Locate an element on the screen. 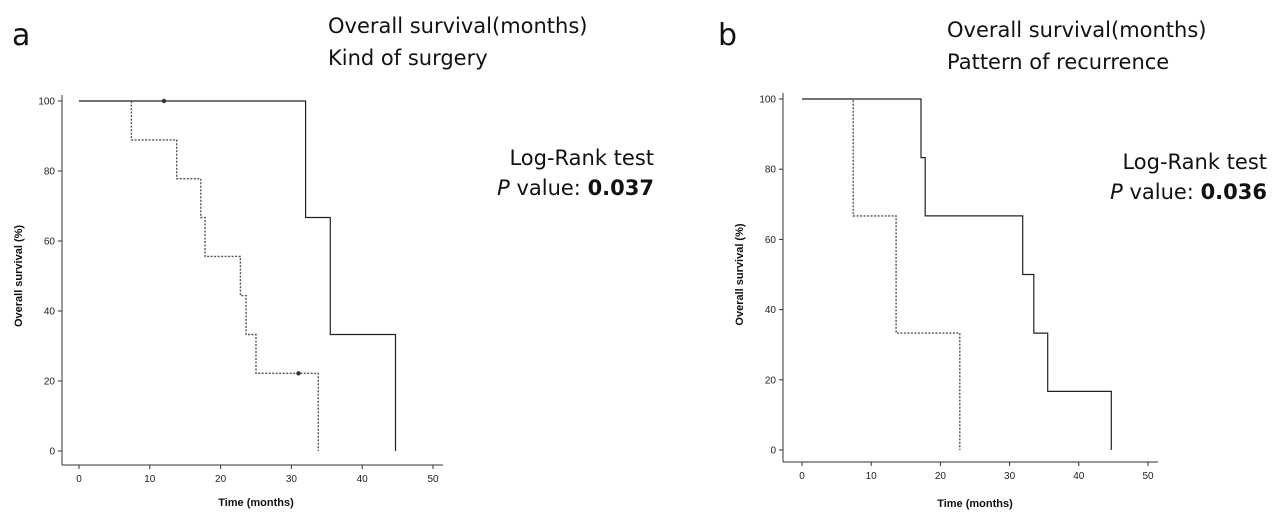 The height and width of the screenshot is (513, 1272). p-value-line: P value: 0.037 is located at coordinates (575, 188).